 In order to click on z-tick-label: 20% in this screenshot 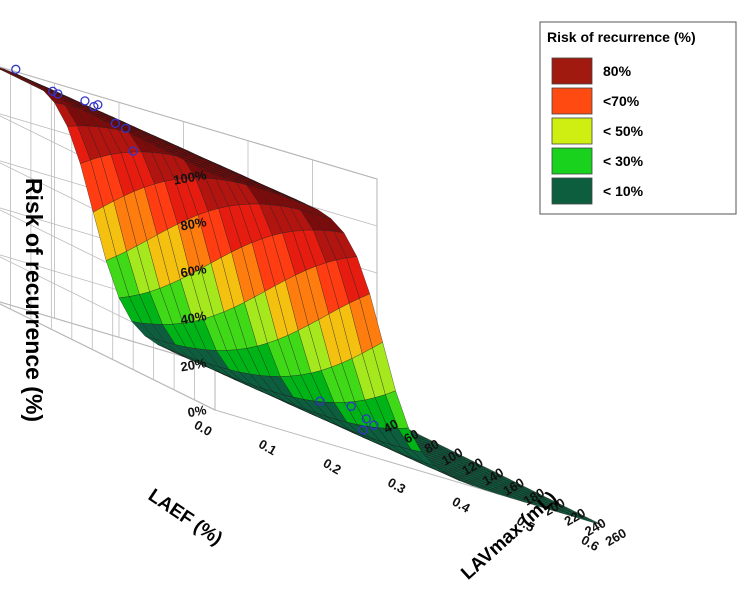, I will do `click(193, 364)`.